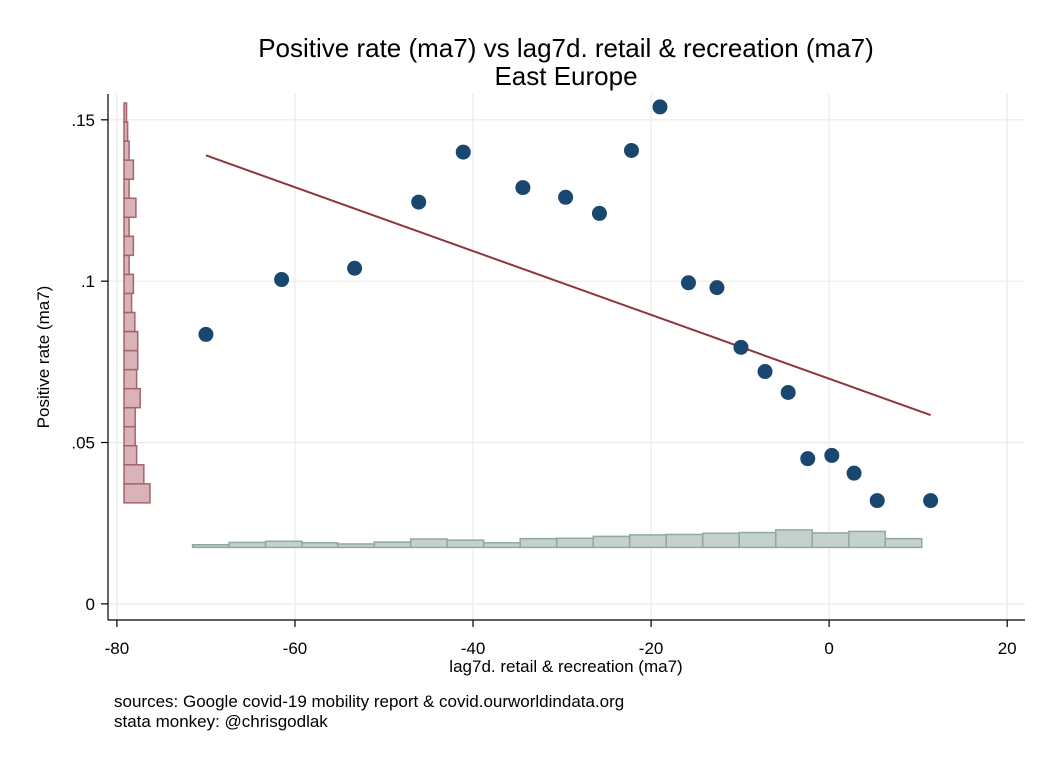 This screenshot has width=1051, height=765. What do you see at coordinates (828, 648) in the screenshot?
I see `x-tick-label: 0` at bounding box center [828, 648].